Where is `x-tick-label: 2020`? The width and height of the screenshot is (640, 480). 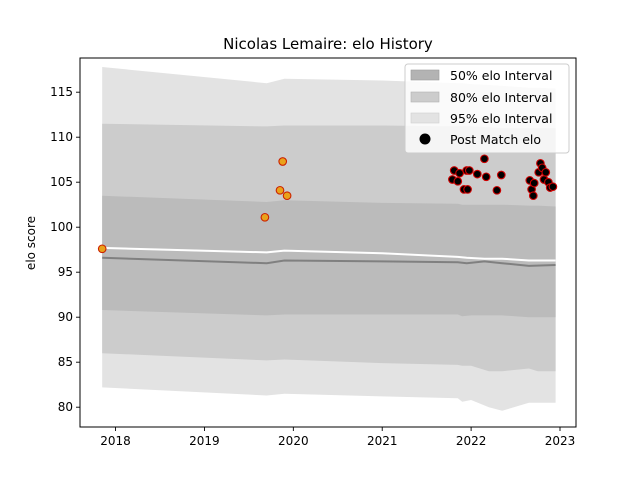
x-tick-label: 2020 is located at coordinates (293, 441).